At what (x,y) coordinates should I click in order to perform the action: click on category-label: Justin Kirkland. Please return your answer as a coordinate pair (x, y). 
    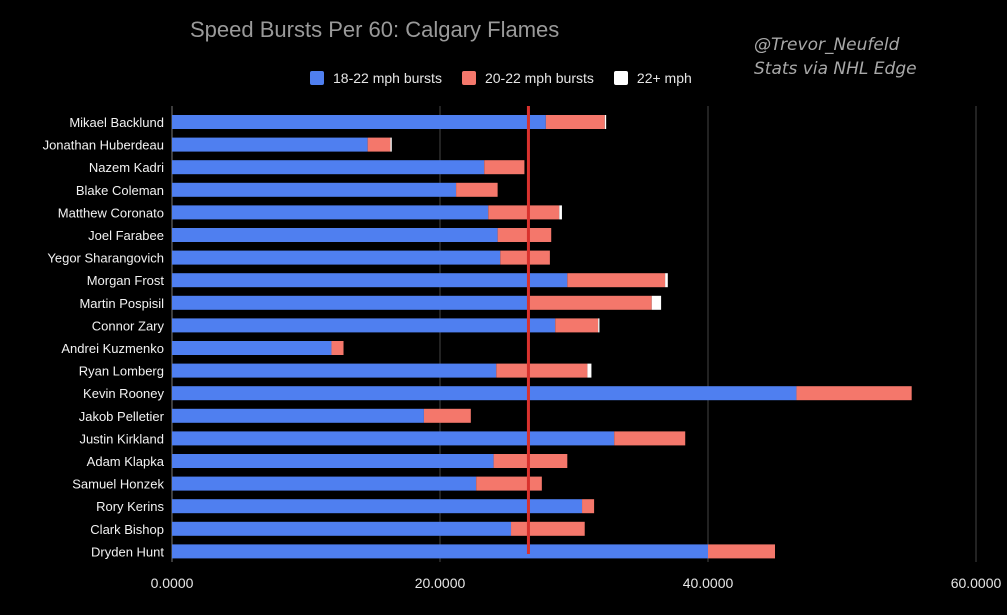
    Looking at the image, I should click on (121, 438).